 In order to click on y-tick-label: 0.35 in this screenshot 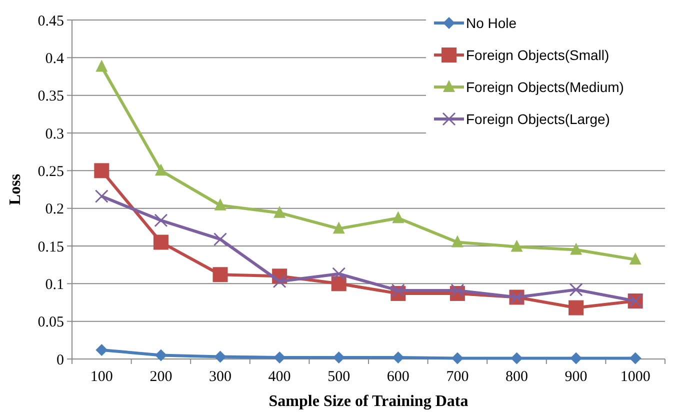, I will do `click(51, 96)`.